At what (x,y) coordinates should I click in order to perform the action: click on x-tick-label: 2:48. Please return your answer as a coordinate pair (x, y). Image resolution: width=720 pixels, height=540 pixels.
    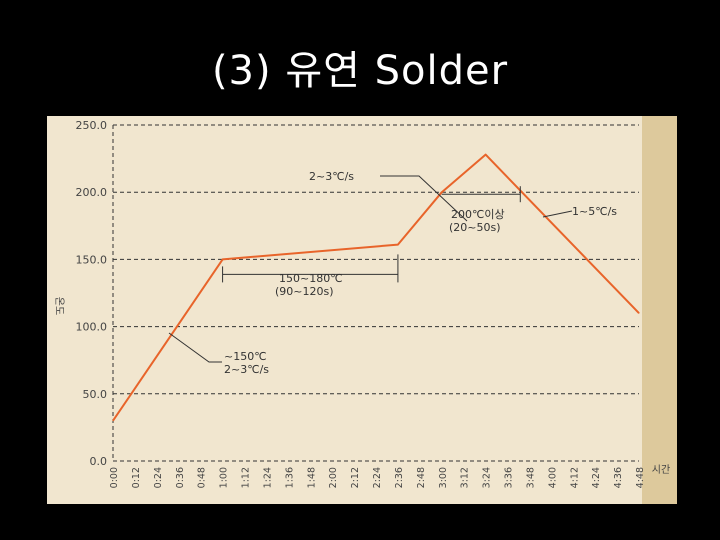
    Looking at the image, I should click on (421, 477).